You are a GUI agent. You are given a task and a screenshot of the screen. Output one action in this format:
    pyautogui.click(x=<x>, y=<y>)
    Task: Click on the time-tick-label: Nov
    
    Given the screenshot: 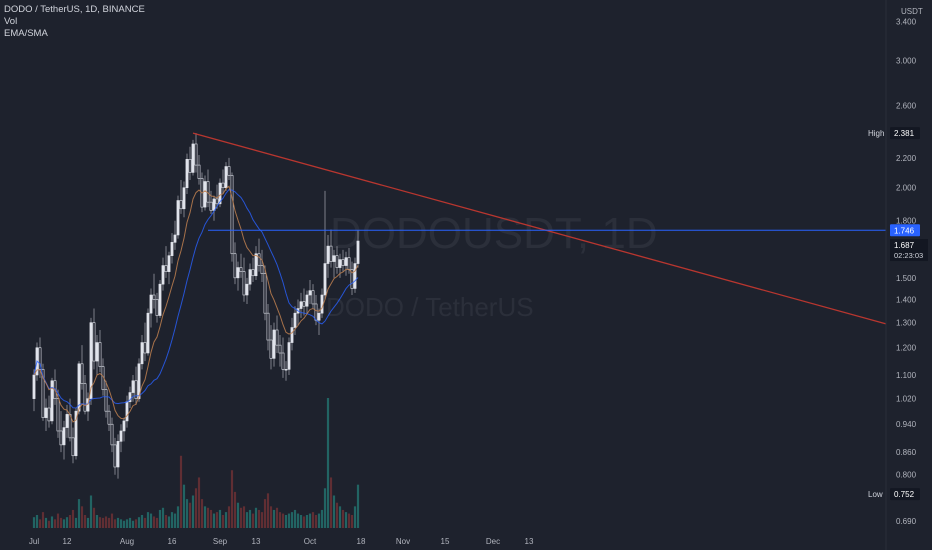 What is the action you would take?
    pyautogui.click(x=403, y=541)
    